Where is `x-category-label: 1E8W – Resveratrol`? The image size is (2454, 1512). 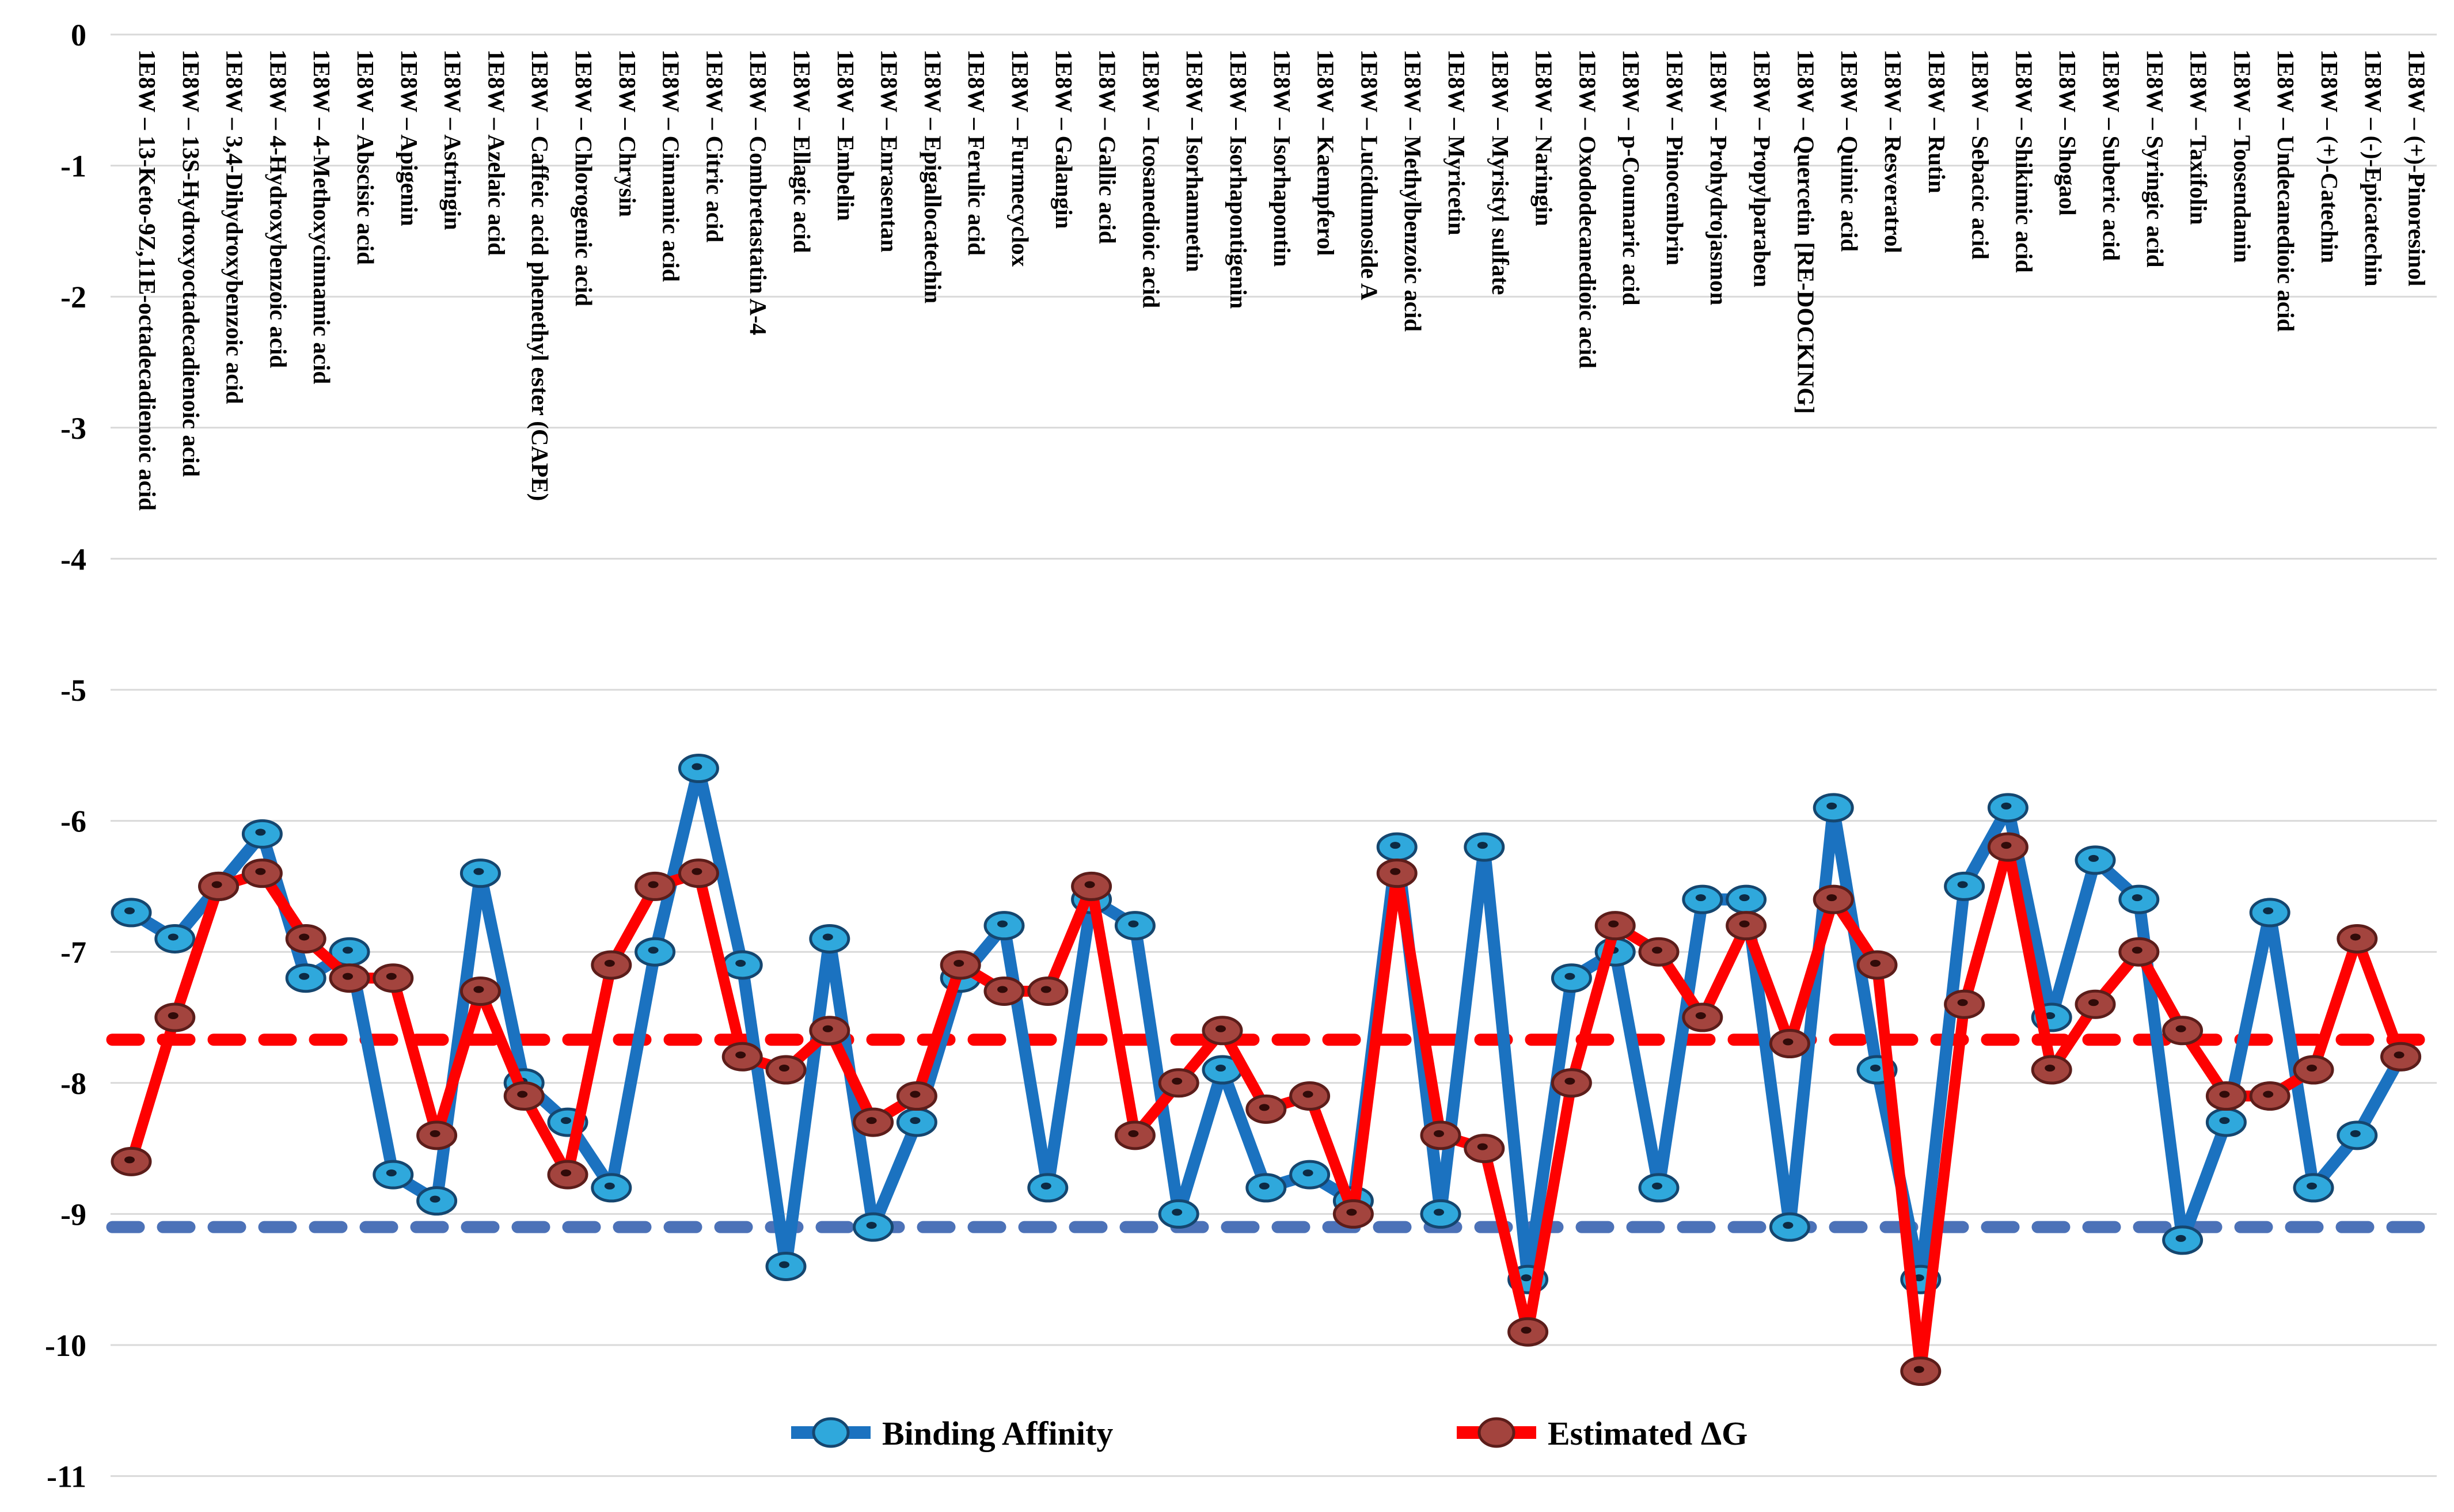 x-category-label: 1E8W – Resveratrol is located at coordinates (1893, 151).